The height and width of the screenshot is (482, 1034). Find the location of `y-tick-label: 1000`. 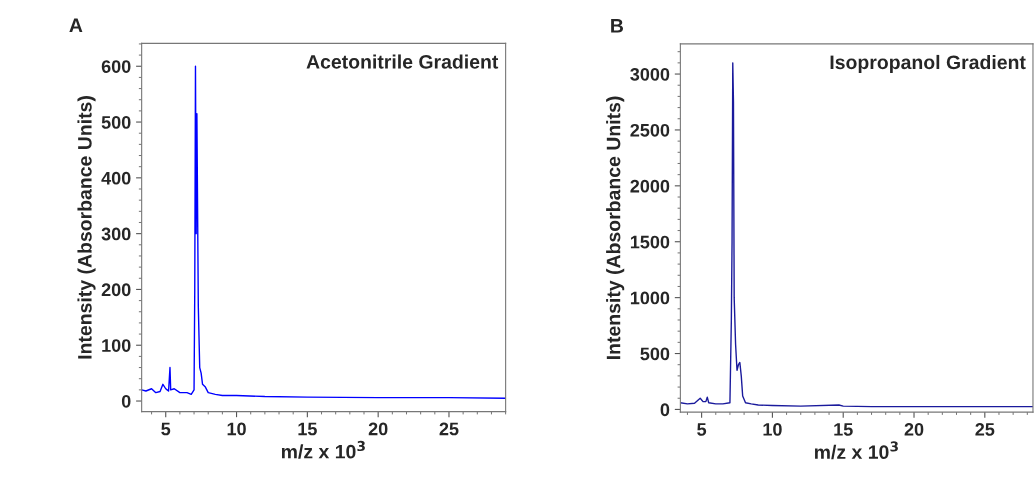

y-tick-label: 1000 is located at coordinates (650, 298).